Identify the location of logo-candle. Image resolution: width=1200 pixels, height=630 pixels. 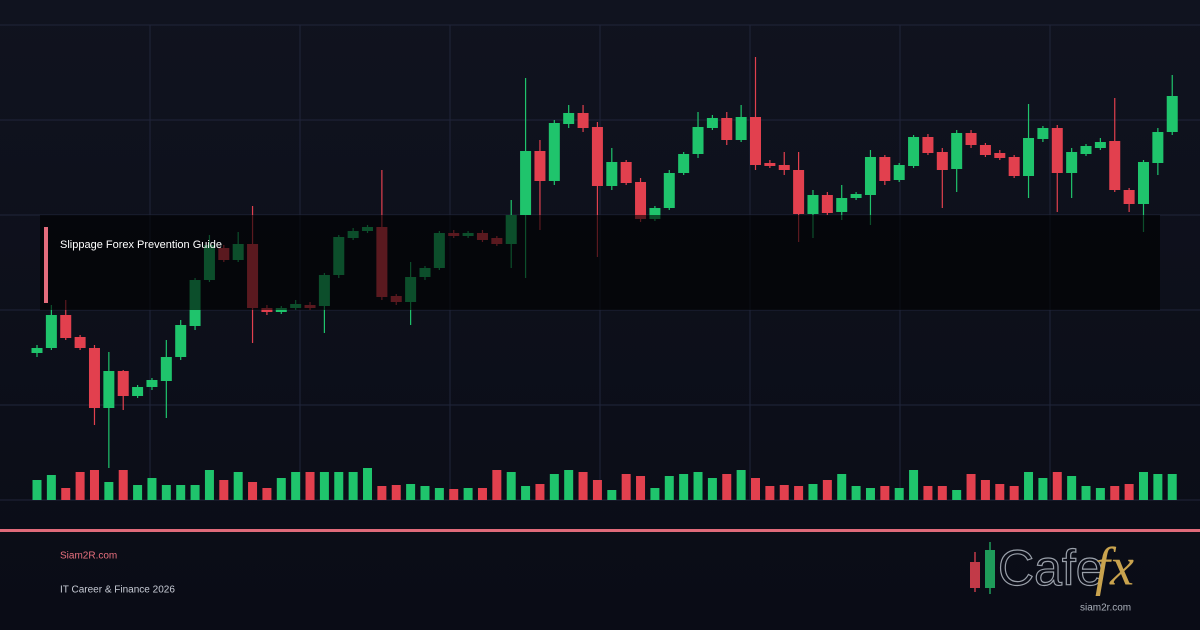
(990, 569).